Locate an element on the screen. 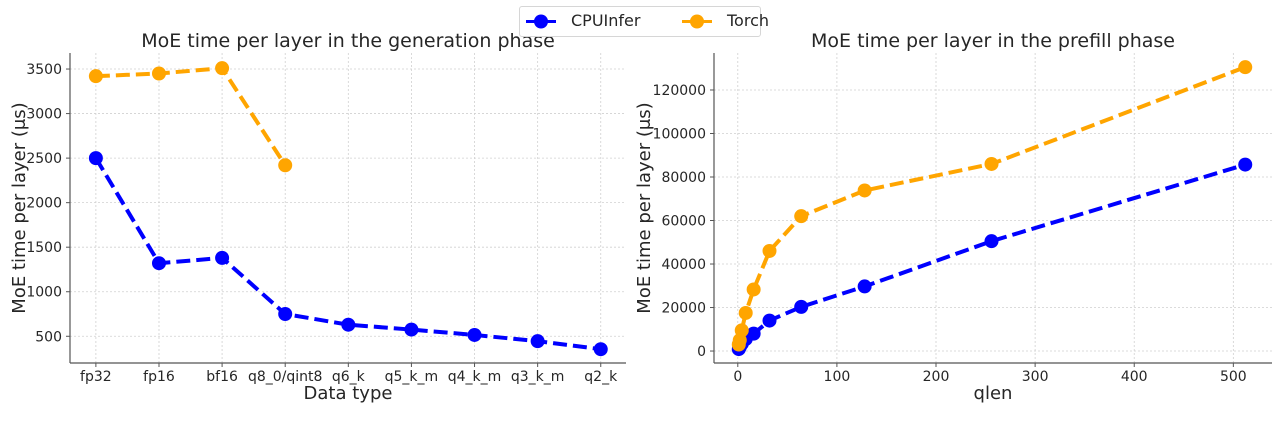  y-tick-label: 120000 is located at coordinates (679, 91).